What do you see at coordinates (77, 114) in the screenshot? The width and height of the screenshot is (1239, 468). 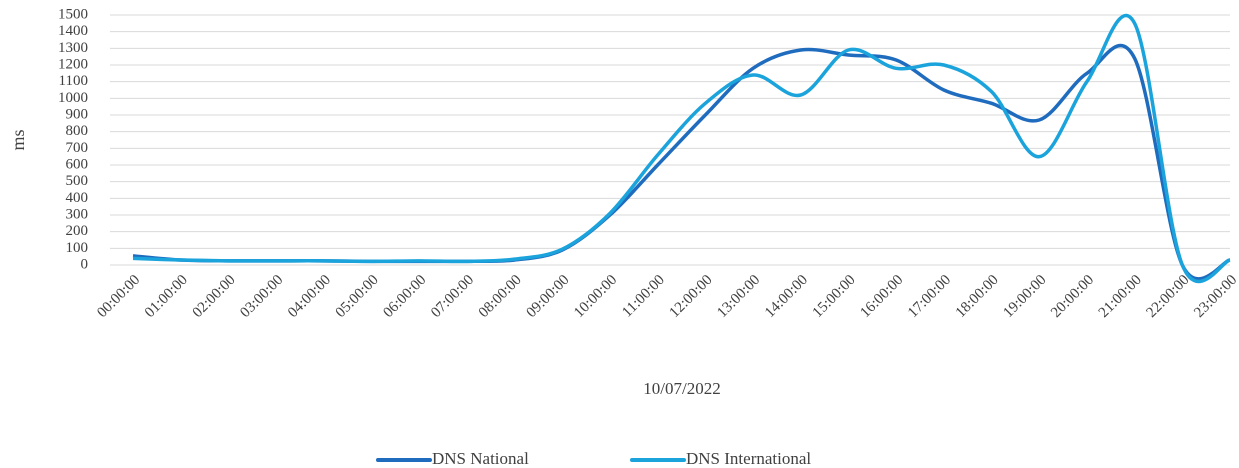 I see `y-tick-label: 900` at bounding box center [77, 114].